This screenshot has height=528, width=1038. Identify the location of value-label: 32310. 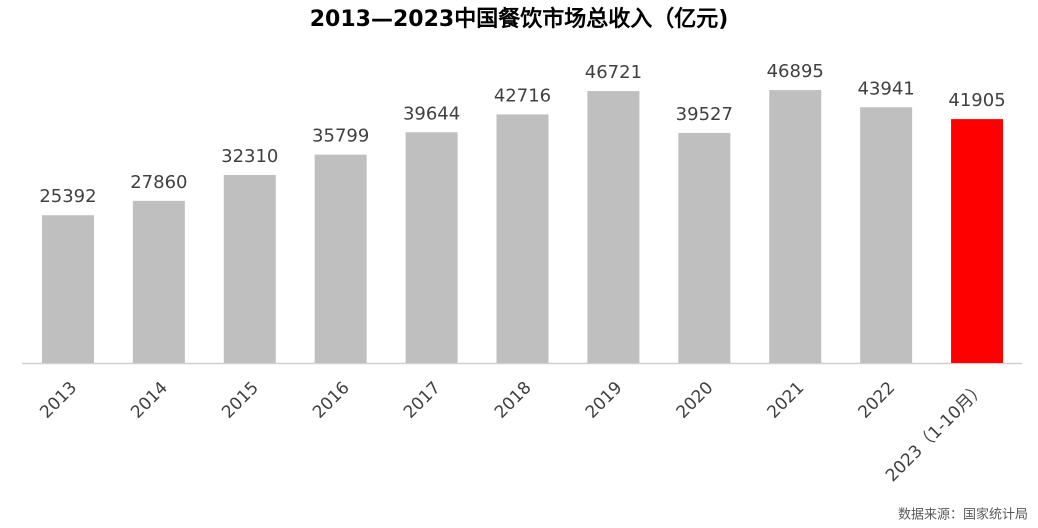
(249, 156).